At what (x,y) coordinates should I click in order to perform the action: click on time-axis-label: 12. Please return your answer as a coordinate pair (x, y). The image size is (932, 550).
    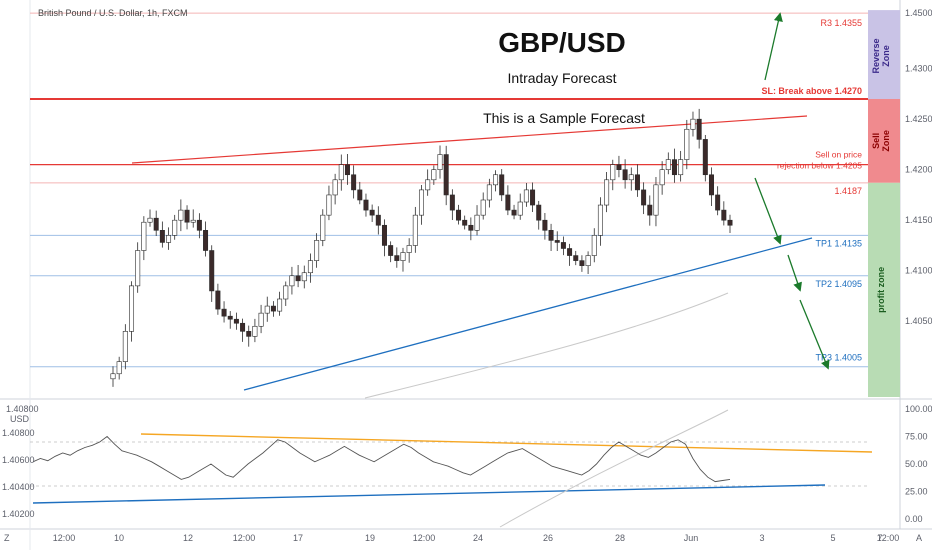
    Looking at the image, I should click on (188, 538).